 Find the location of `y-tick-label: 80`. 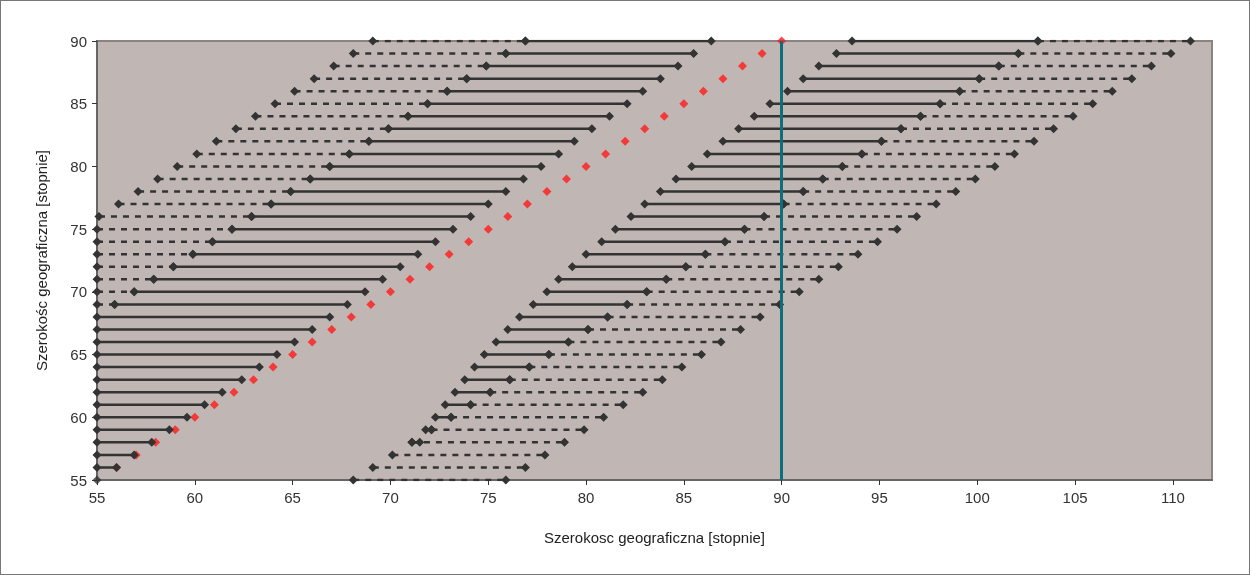

y-tick-label: 80 is located at coordinates (78, 166).